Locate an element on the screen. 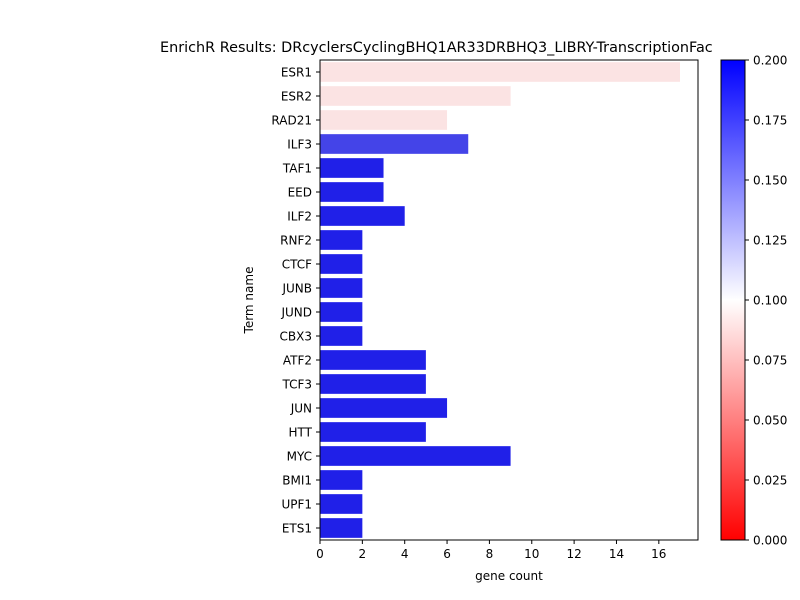 This screenshot has width=800, height=600. bar-ilf3 is located at coordinates (394, 144).